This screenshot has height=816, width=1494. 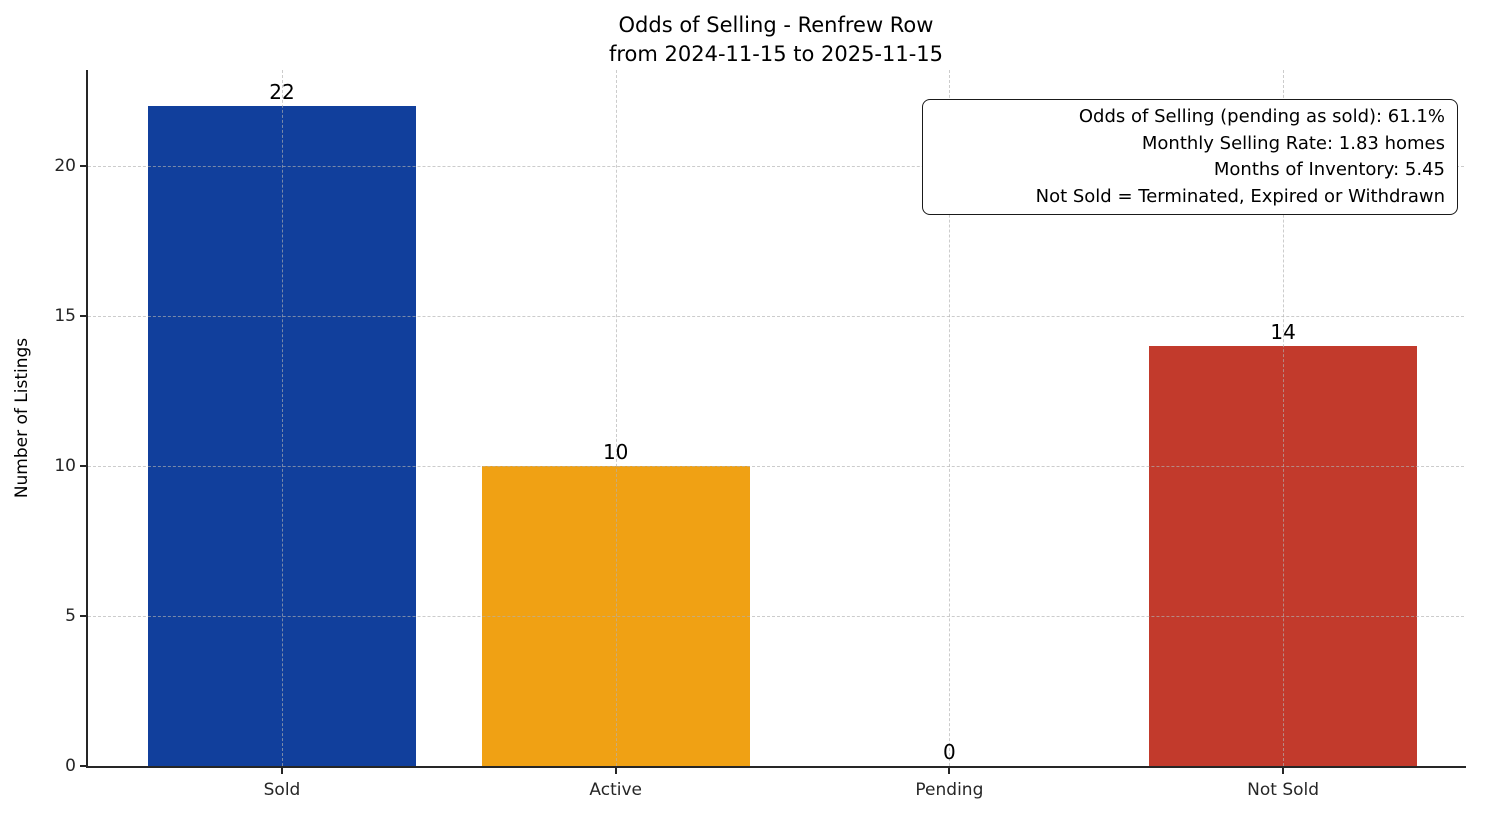 What do you see at coordinates (1283, 790) in the screenshot?
I see `x-tick-label-not-sold: Not Sold` at bounding box center [1283, 790].